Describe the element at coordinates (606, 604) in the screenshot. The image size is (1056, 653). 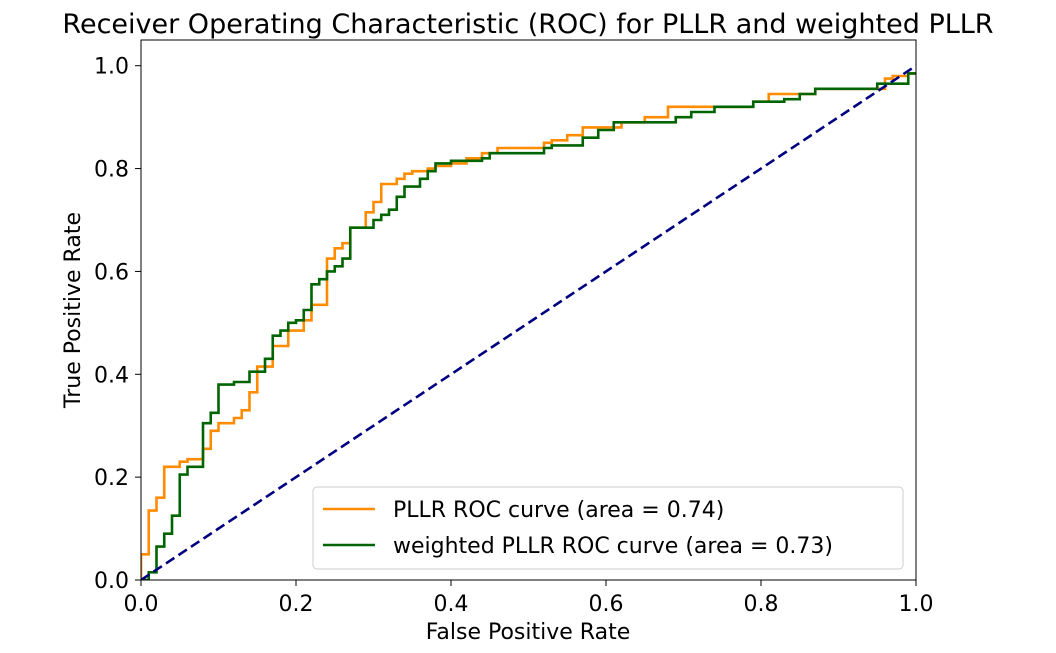
I see `x-tick-label: 0.6` at that location.